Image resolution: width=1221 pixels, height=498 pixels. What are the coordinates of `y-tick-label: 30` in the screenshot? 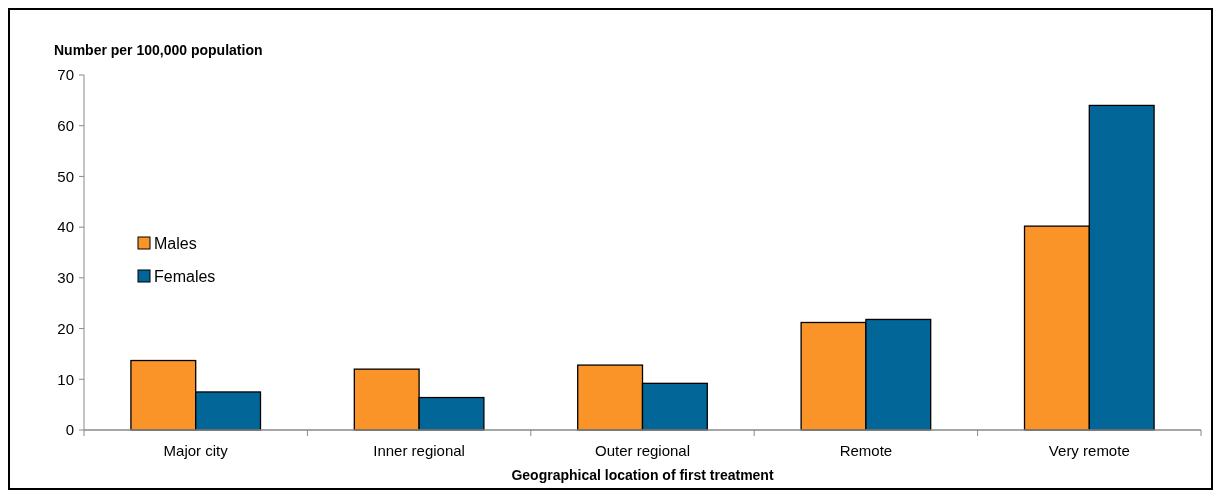 It's located at (65, 278).